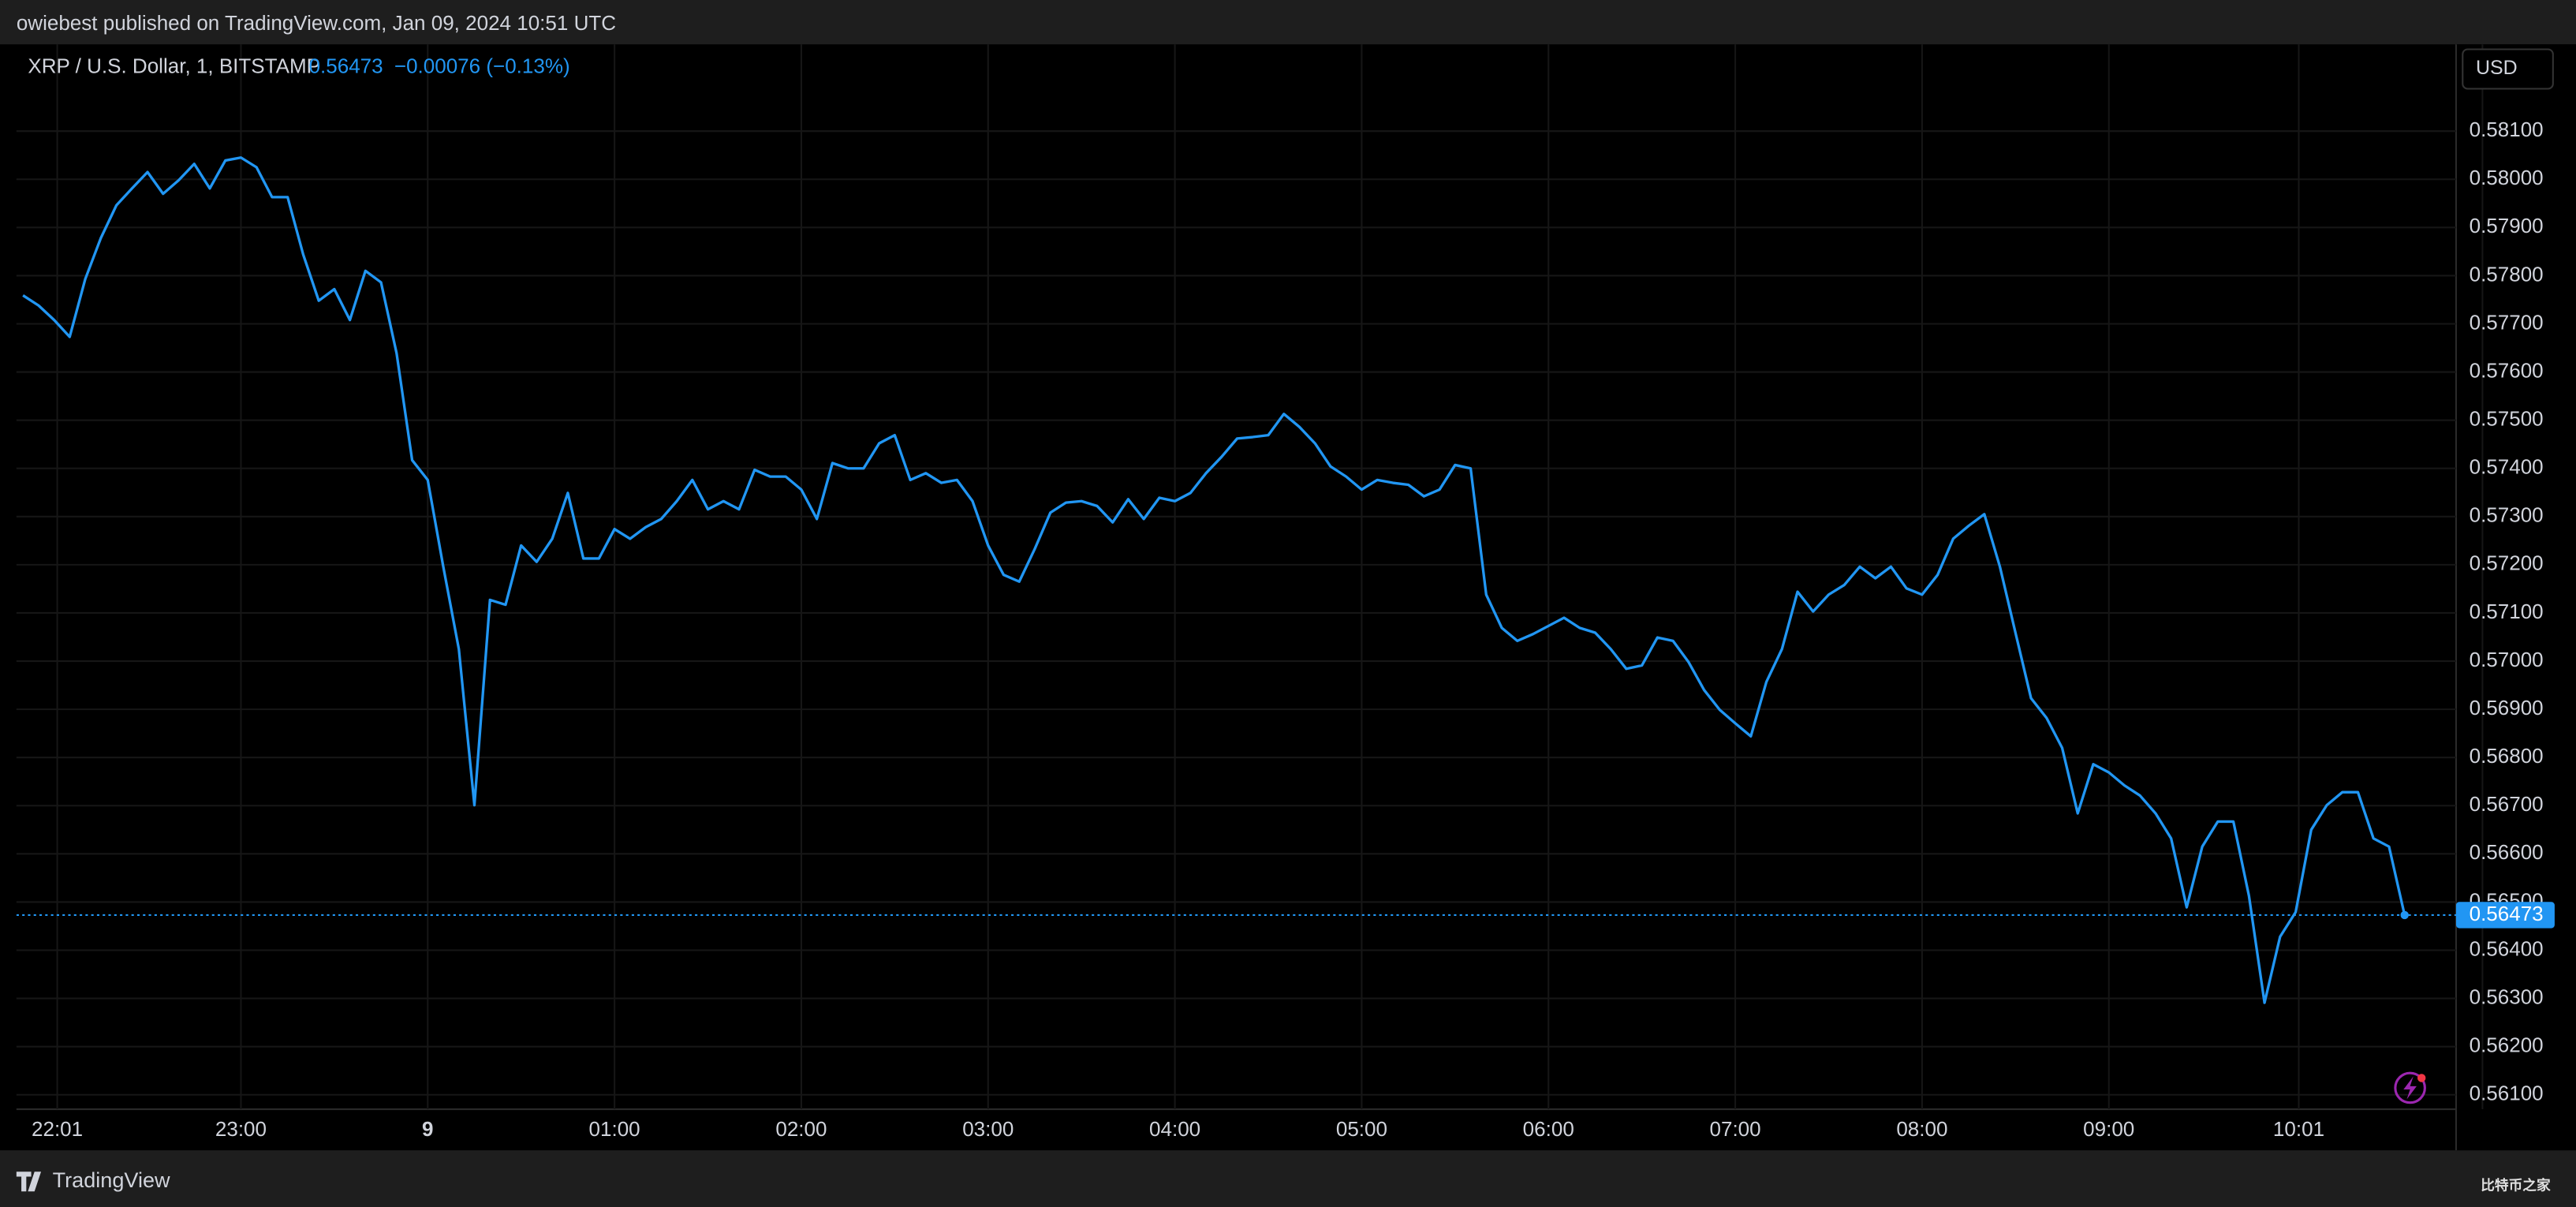 The image size is (2576, 1207). Describe the element at coordinates (2507, 129) in the screenshot. I see `y-tick-label: 0.58100` at that location.